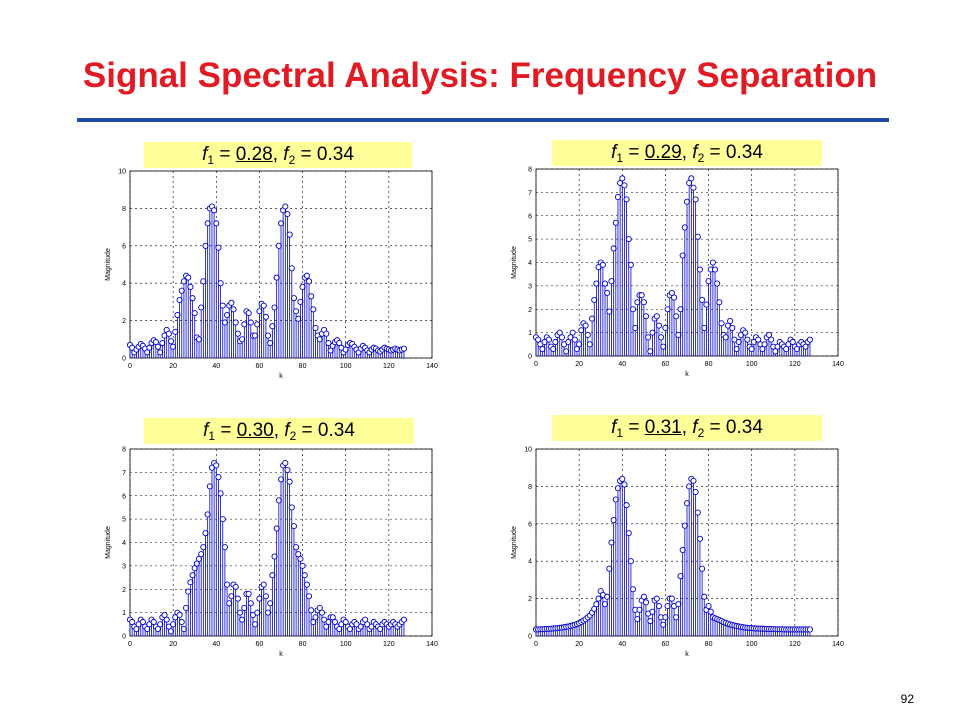 The height and width of the screenshot is (720, 960). What do you see at coordinates (124, 246) in the screenshot?
I see `y-tick-label: 6` at bounding box center [124, 246].